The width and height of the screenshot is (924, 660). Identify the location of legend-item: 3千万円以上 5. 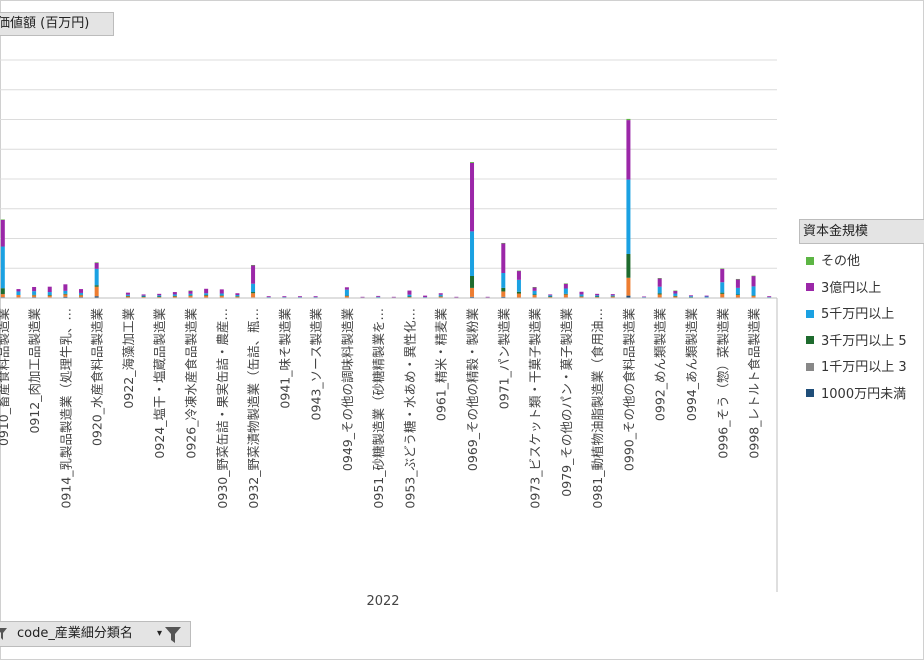
(856, 342).